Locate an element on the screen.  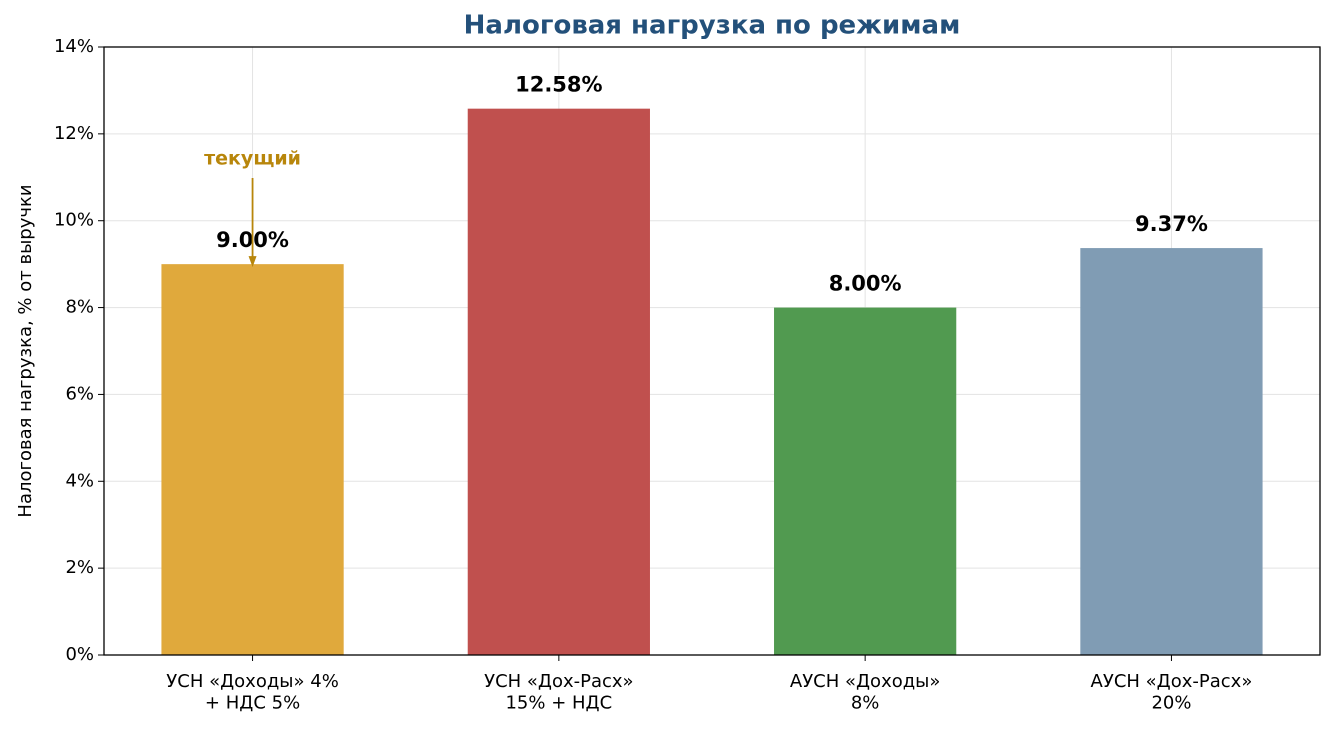
x-tick-label: УСН «Дох-Расх» 15% + НДС is located at coordinates (558, 692).